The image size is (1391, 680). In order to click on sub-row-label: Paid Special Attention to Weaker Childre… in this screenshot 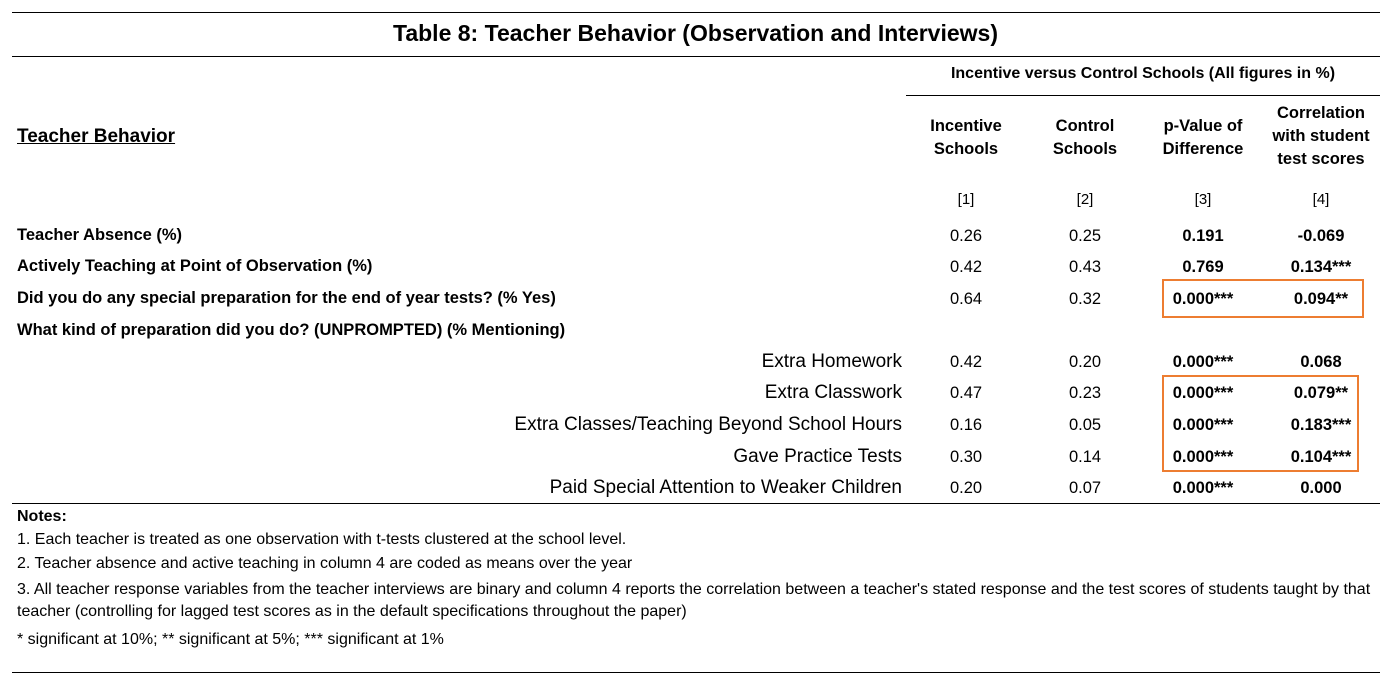, I will do `click(725, 487)`.